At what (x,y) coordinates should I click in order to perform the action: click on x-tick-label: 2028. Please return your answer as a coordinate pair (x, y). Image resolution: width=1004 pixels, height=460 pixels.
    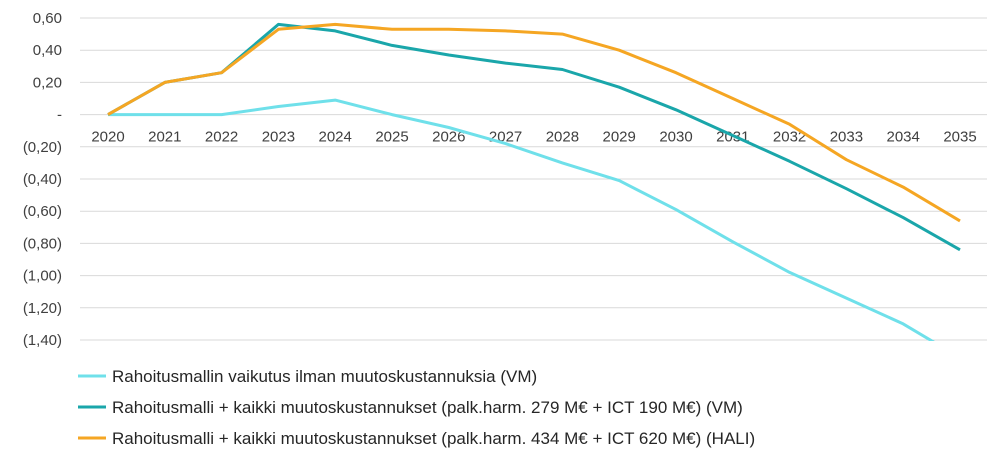
    Looking at the image, I should click on (562, 137).